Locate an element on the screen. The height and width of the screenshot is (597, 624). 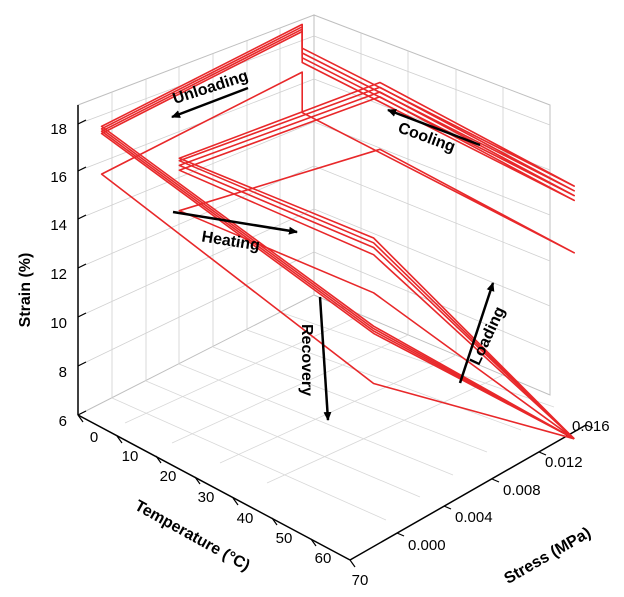
temperature-tick-label: 60 is located at coordinates (323, 558).